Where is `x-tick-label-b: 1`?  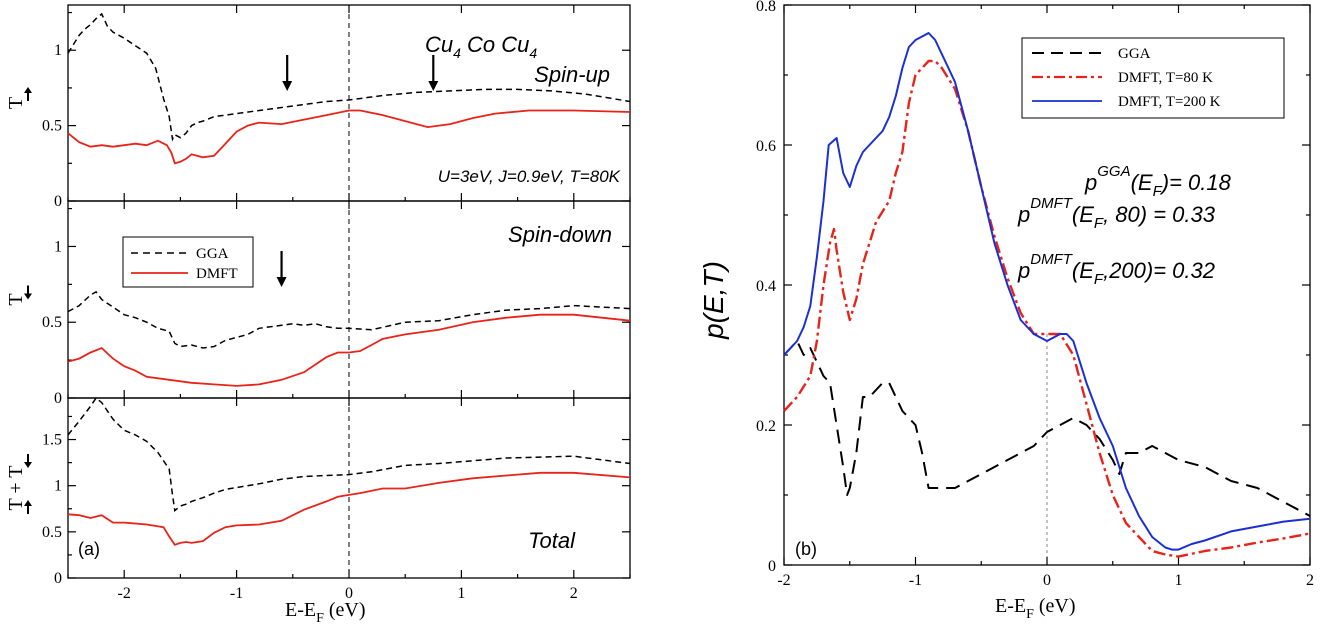 x-tick-label-b: 1 is located at coordinates (1179, 580).